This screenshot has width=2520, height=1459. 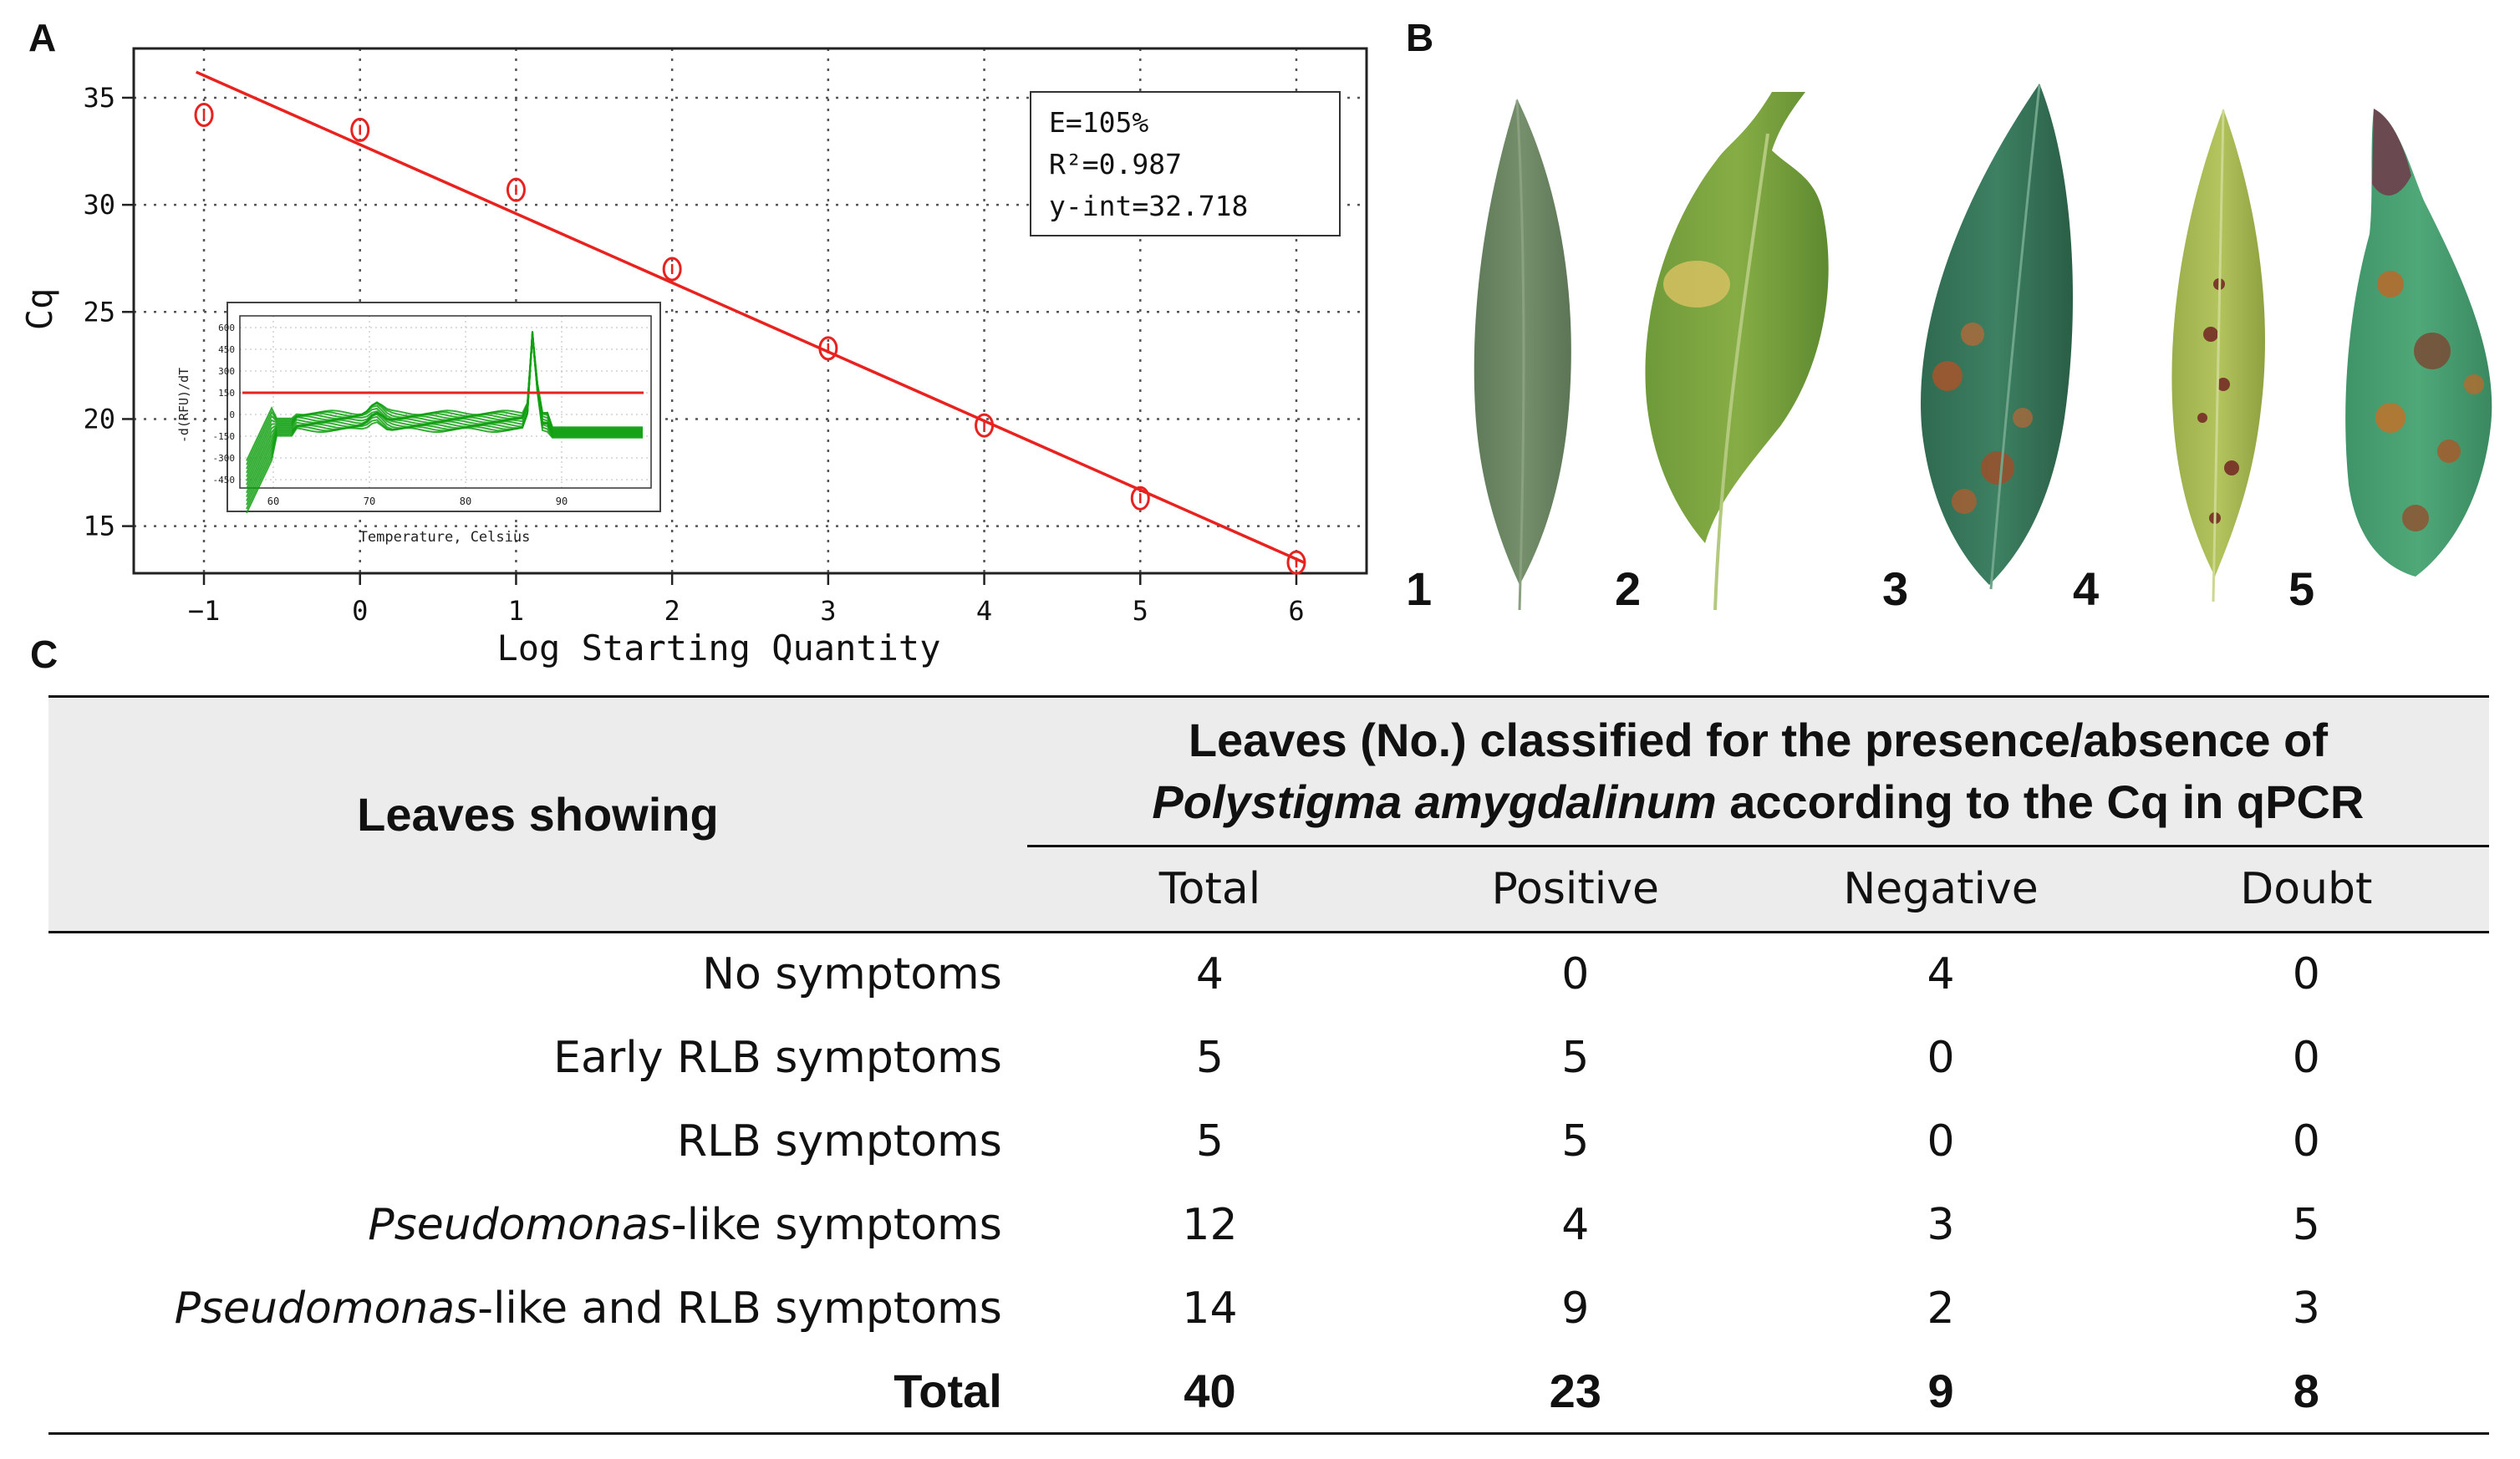 I want to click on inset-x-tick-label: 80, so click(x=465, y=502).